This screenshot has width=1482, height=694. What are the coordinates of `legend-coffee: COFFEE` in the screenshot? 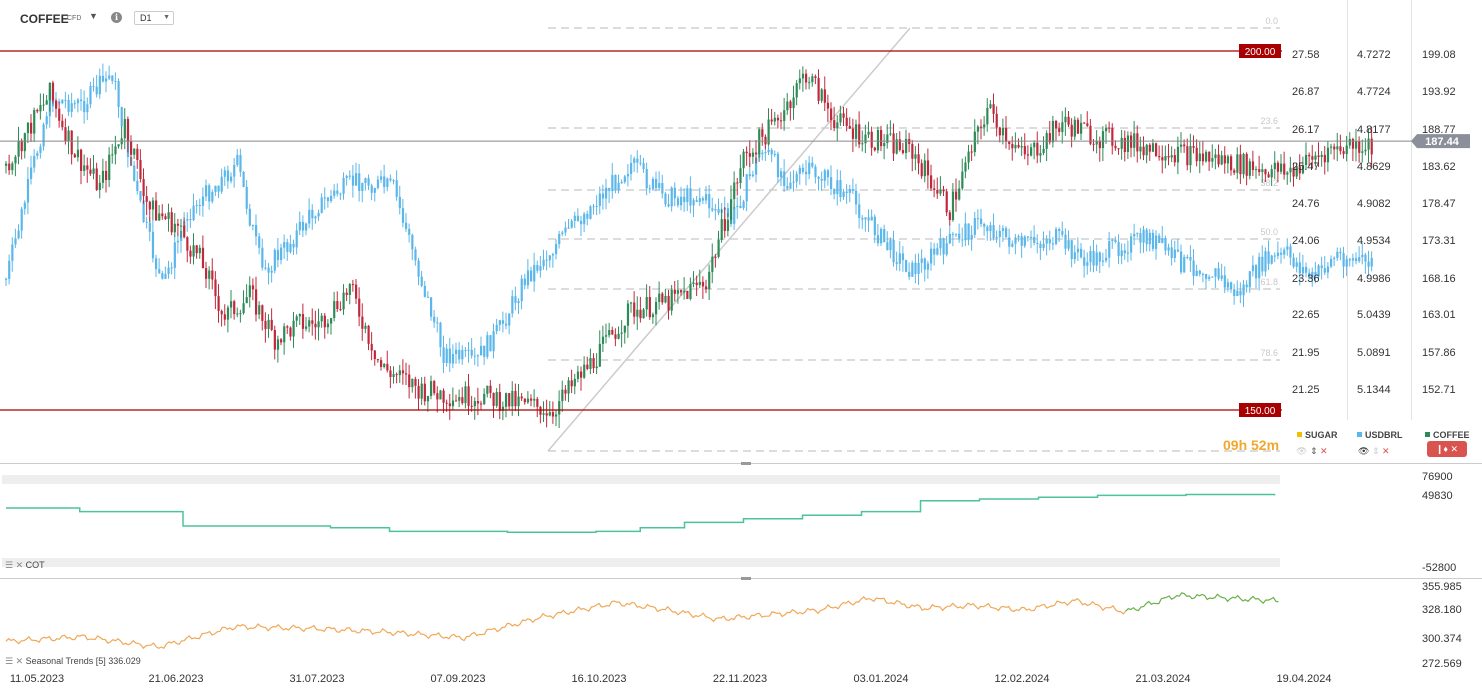 It's located at (1447, 435).